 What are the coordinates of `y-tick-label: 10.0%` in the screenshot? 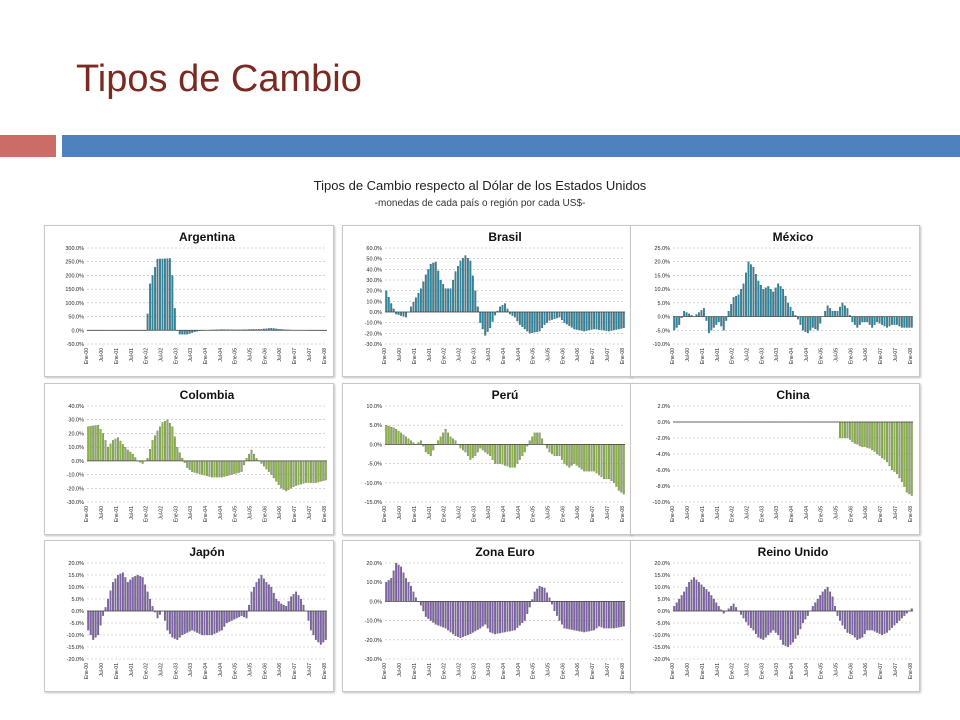 It's located at (76, 588).